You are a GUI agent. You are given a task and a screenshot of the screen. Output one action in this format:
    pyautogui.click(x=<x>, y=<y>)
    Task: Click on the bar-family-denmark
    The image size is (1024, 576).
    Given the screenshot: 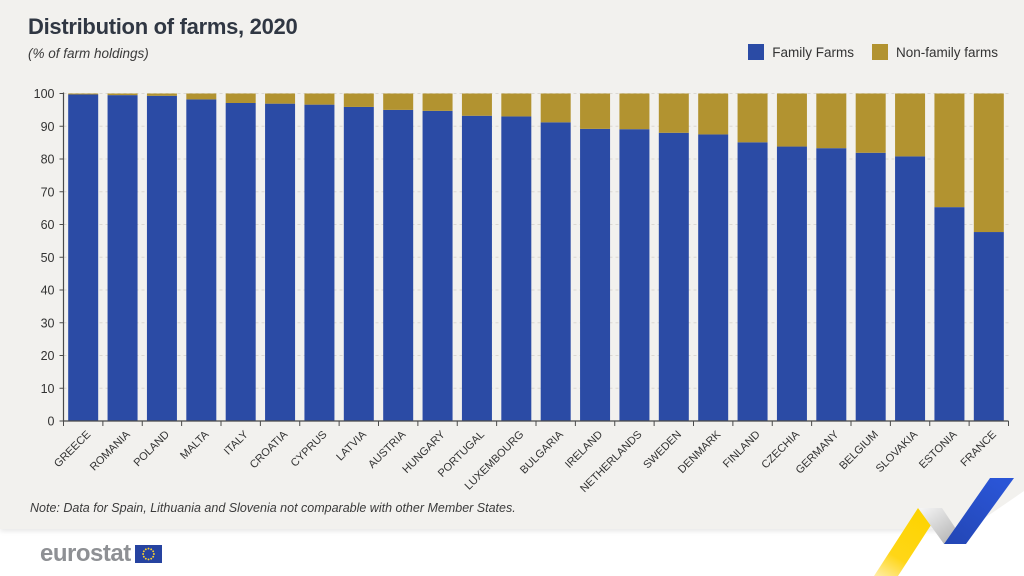 What is the action you would take?
    pyautogui.click(x=713, y=277)
    